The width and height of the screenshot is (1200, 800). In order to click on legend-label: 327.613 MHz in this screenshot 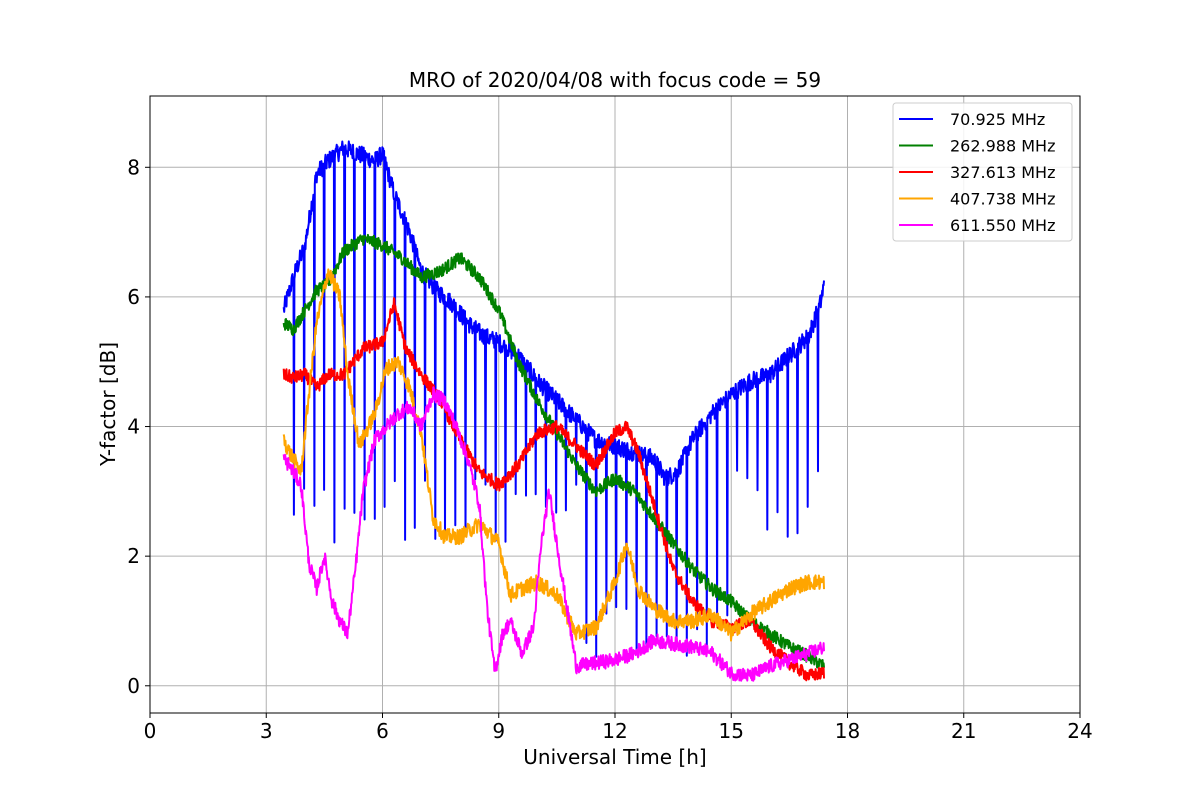, I will do `click(1002, 172)`.